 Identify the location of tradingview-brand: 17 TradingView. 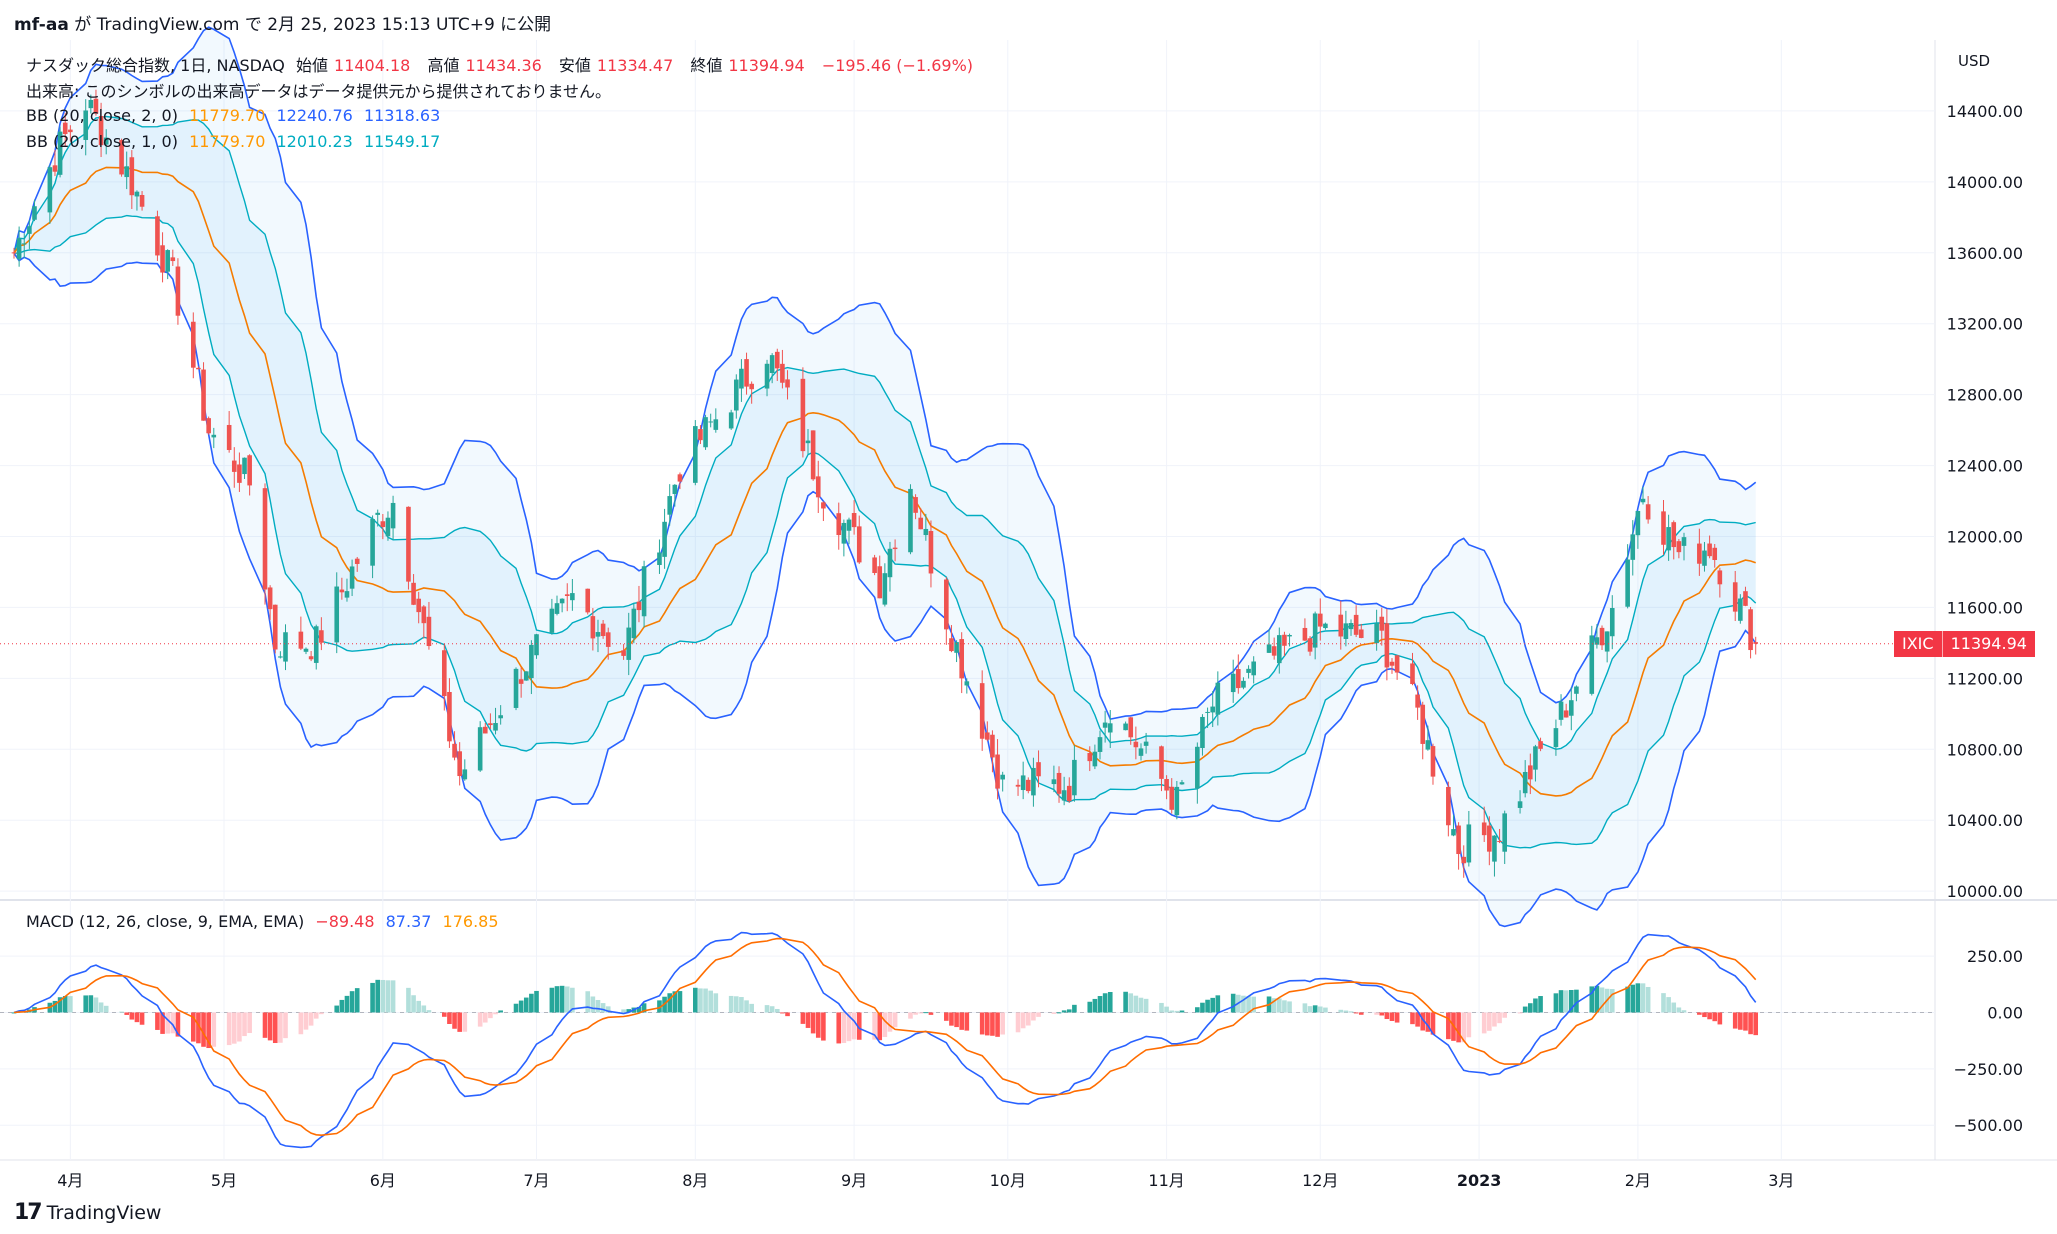
(87, 1212).